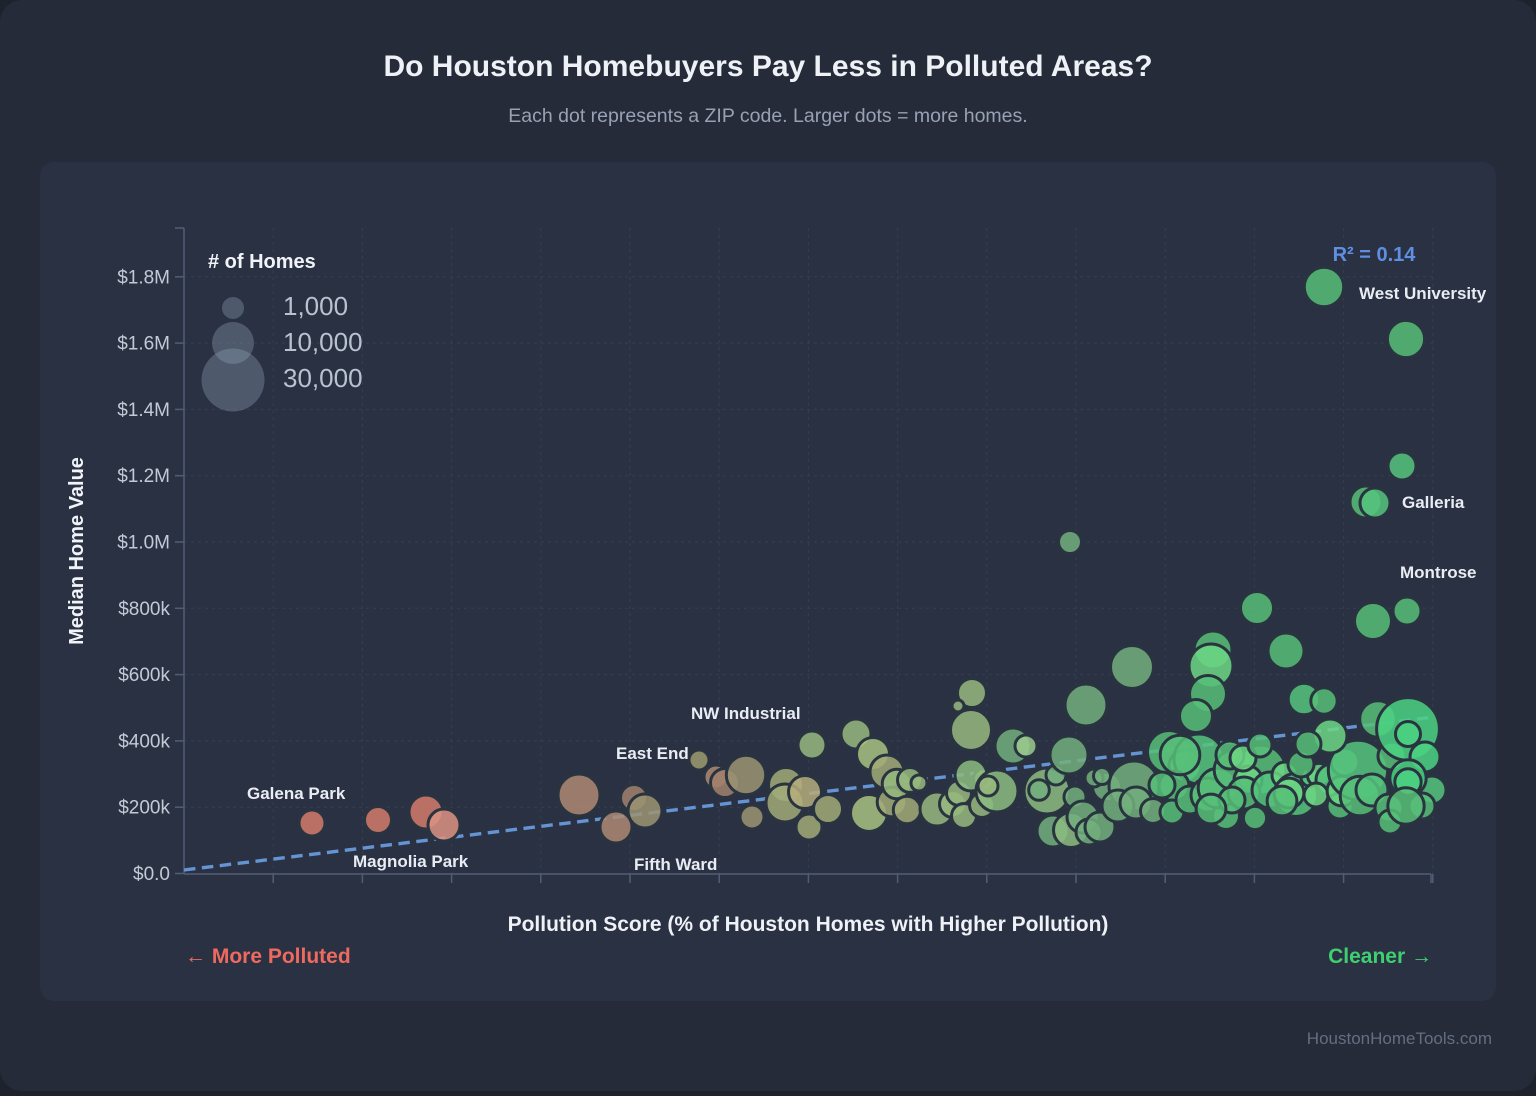 The width and height of the screenshot is (1536, 1096). I want to click on svg-text: Cleaner →, so click(1380, 956).